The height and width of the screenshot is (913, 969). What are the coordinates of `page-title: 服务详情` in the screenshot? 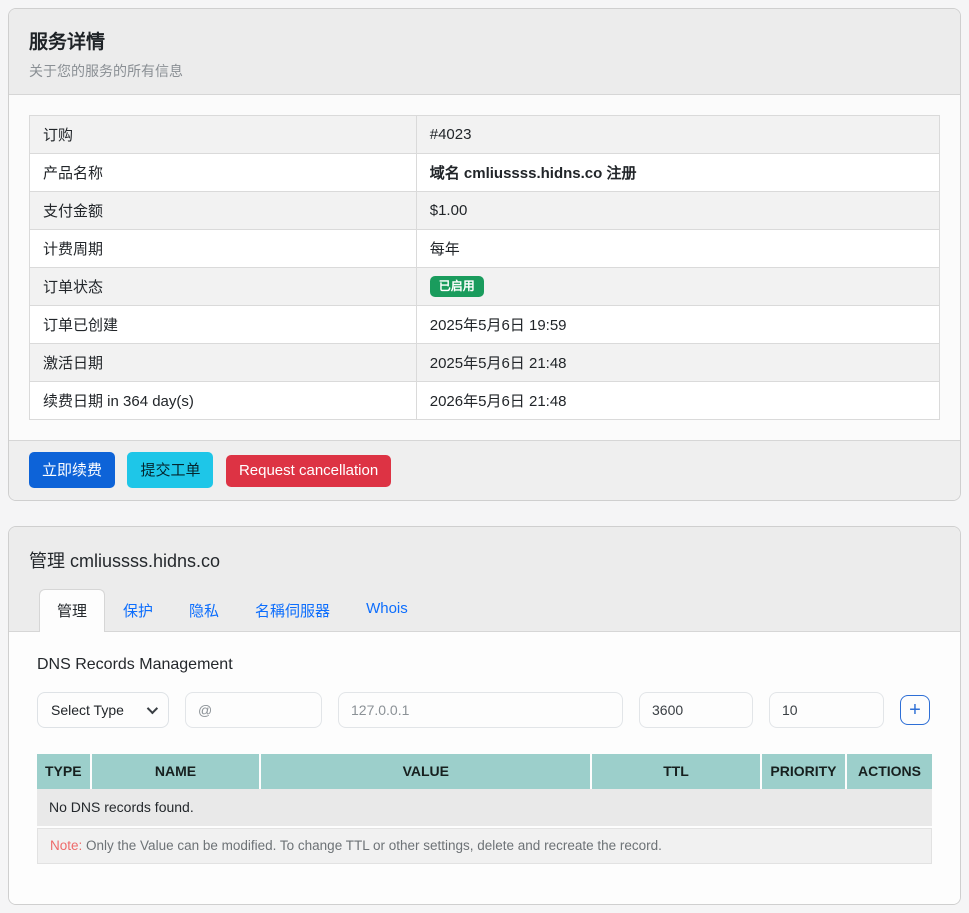 It's located at (67, 42).